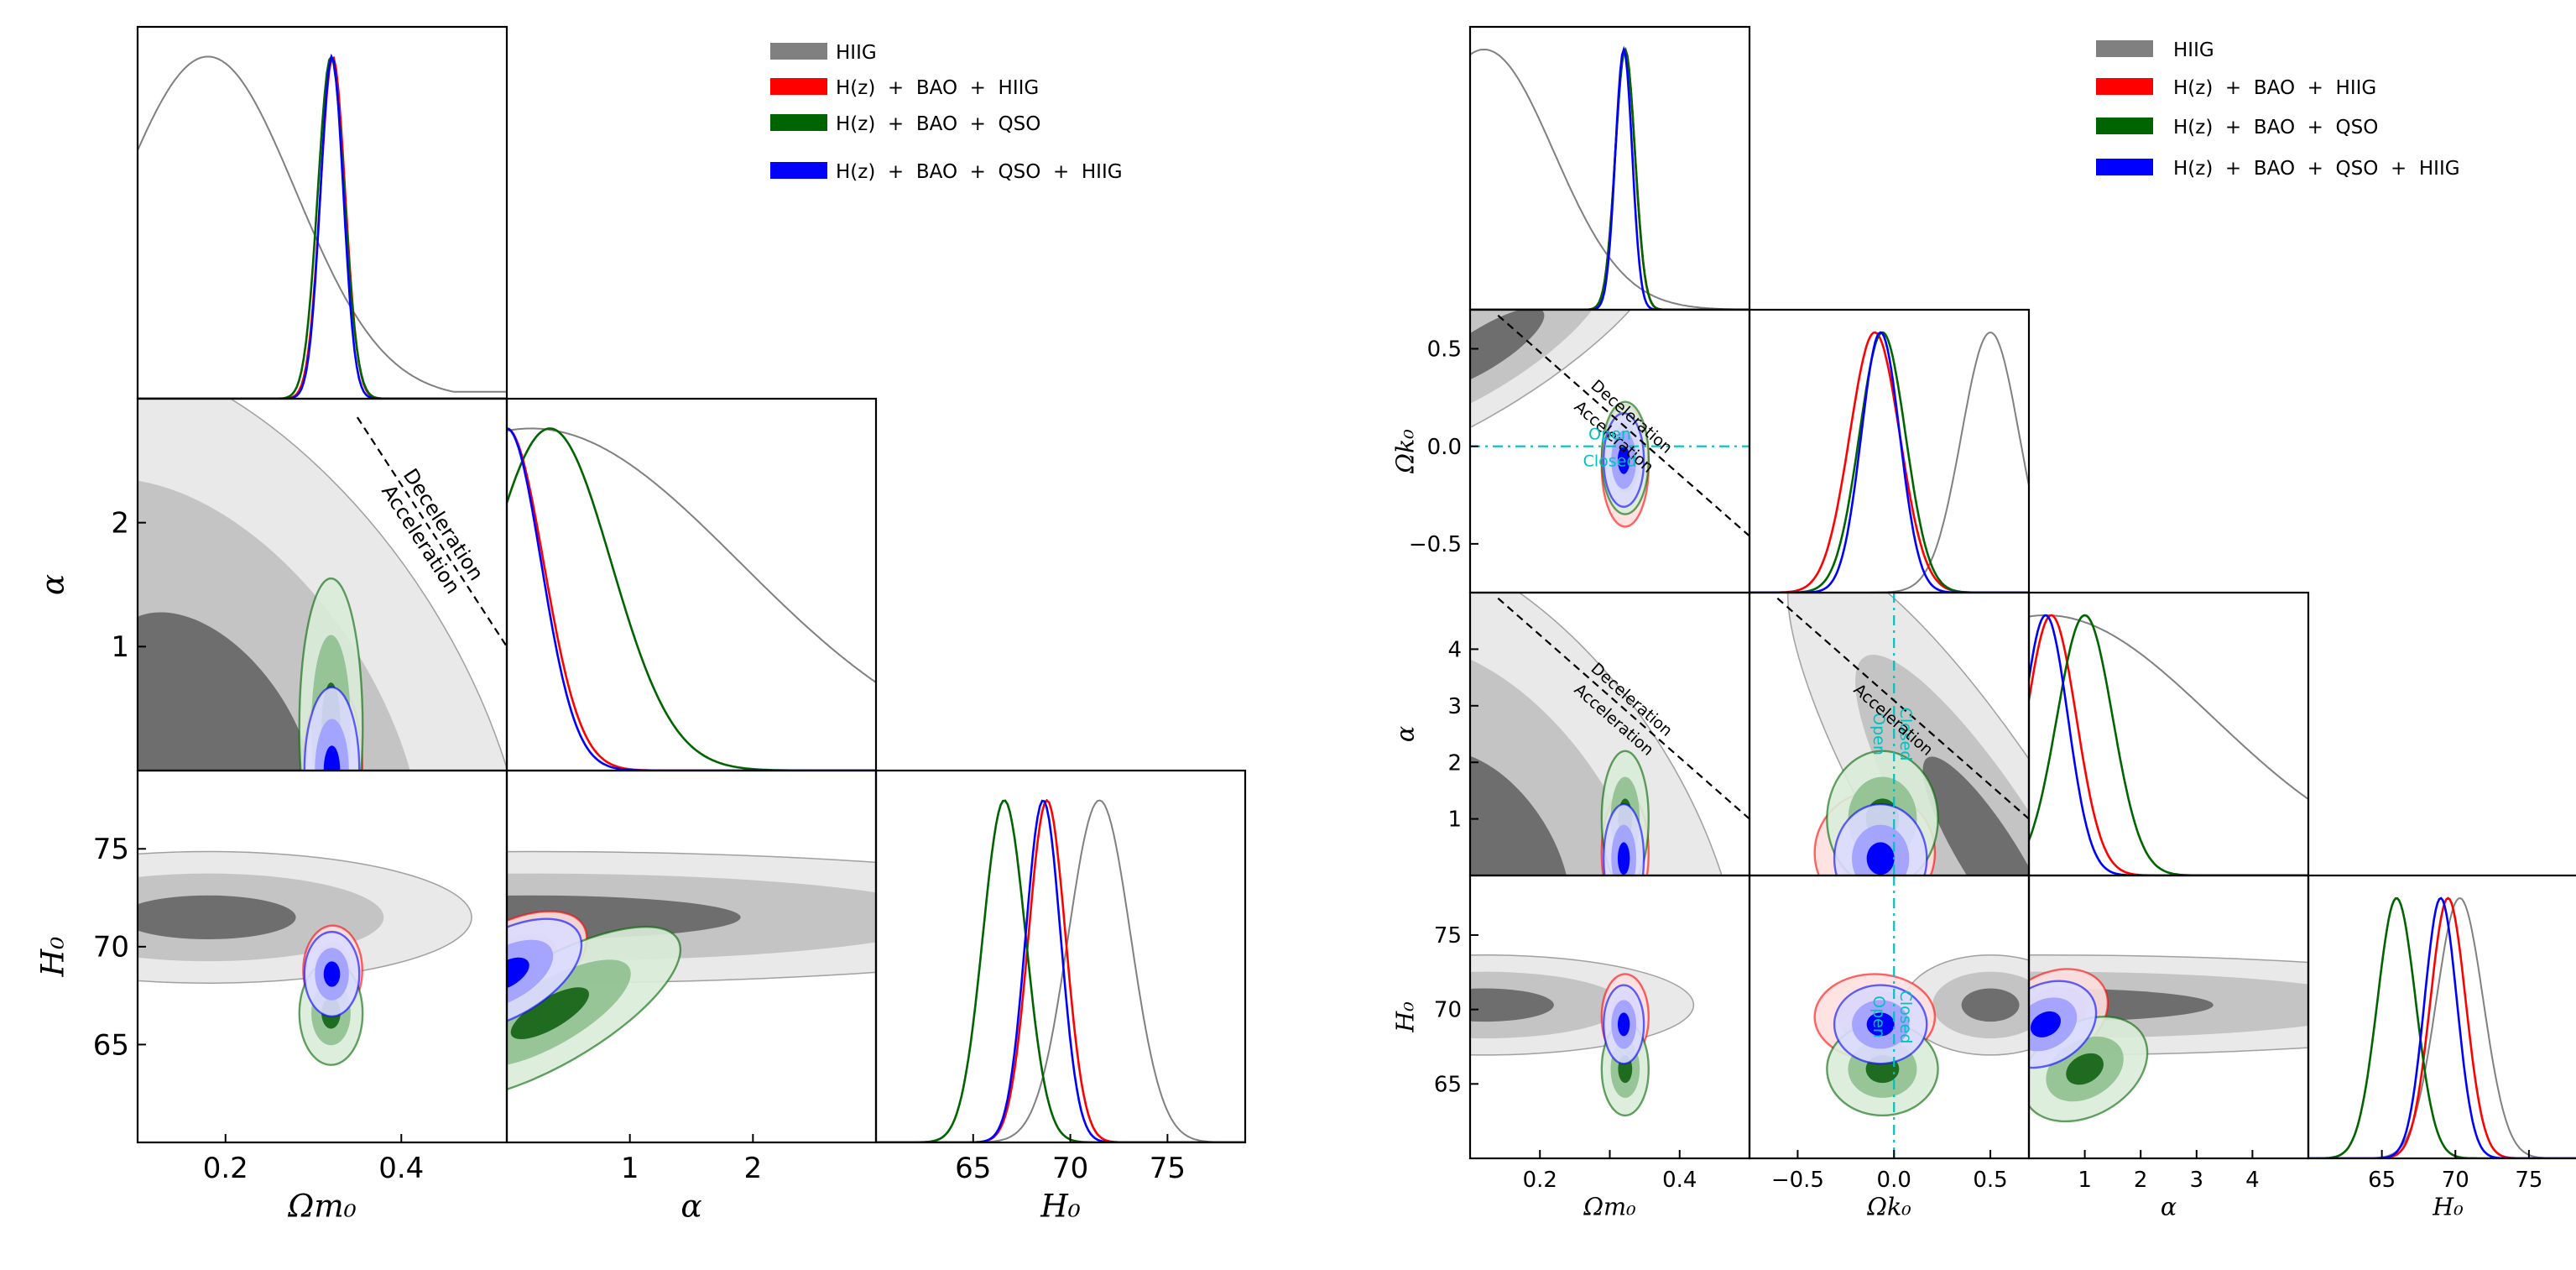 The image size is (2576, 1270). What do you see at coordinates (1679, 1181) in the screenshot?
I see `xtick-label-right-Om-2: 0.4` at bounding box center [1679, 1181].